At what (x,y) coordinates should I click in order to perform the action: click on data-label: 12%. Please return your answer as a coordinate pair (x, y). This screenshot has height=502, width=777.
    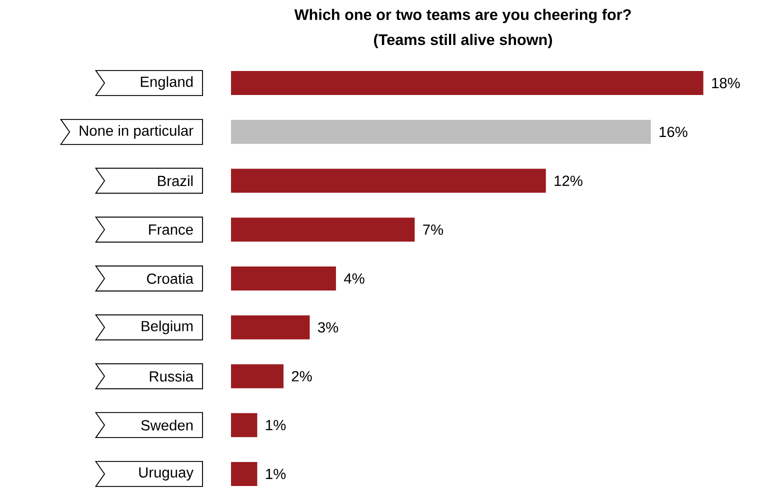
    Looking at the image, I should click on (568, 181).